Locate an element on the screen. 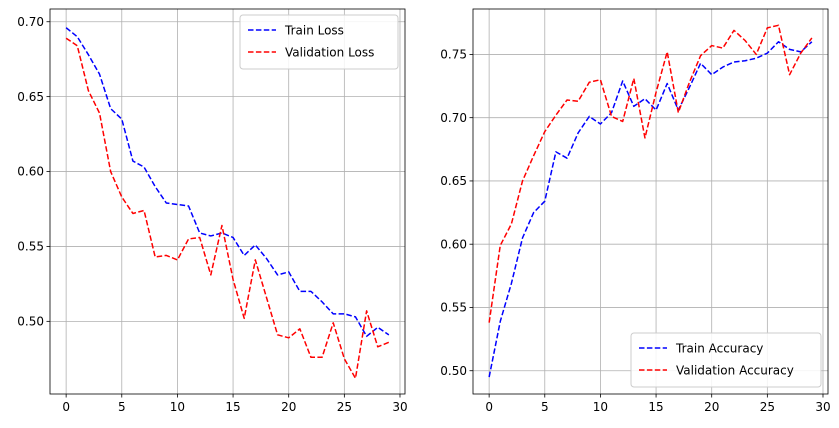  legend-label: Validation Accuracy is located at coordinates (735, 370).